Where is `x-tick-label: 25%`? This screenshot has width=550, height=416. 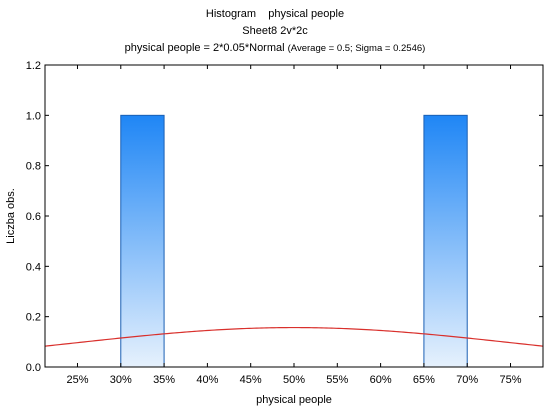 x-tick-label: 25% is located at coordinates (77, 380).